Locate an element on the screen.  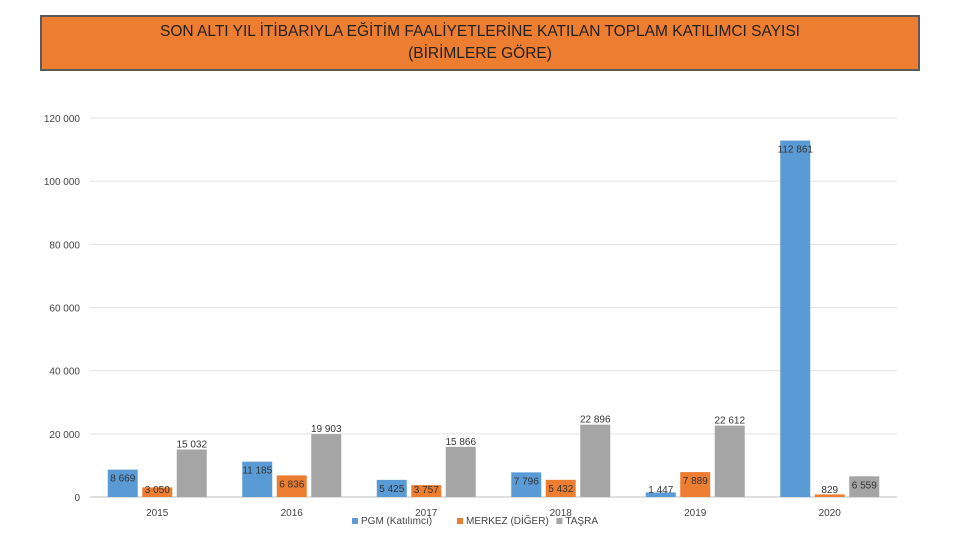
y-axis: 0 20 000 40 000 60 000 80 000 100 000 120 000 is located at coordinates (62, 309).